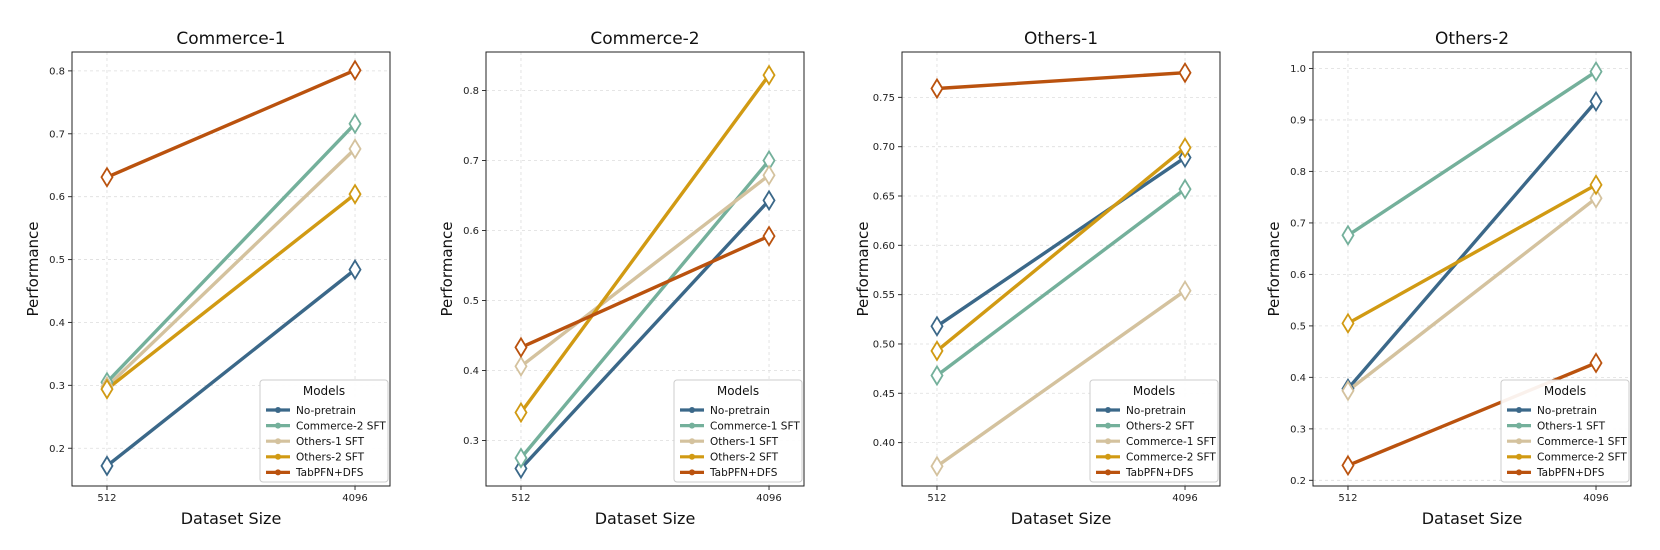  What do you see at coordinates (324, 391) in the screenshot?
I see `chart-1-legend-title: Models` at bounding box center [324, 391].